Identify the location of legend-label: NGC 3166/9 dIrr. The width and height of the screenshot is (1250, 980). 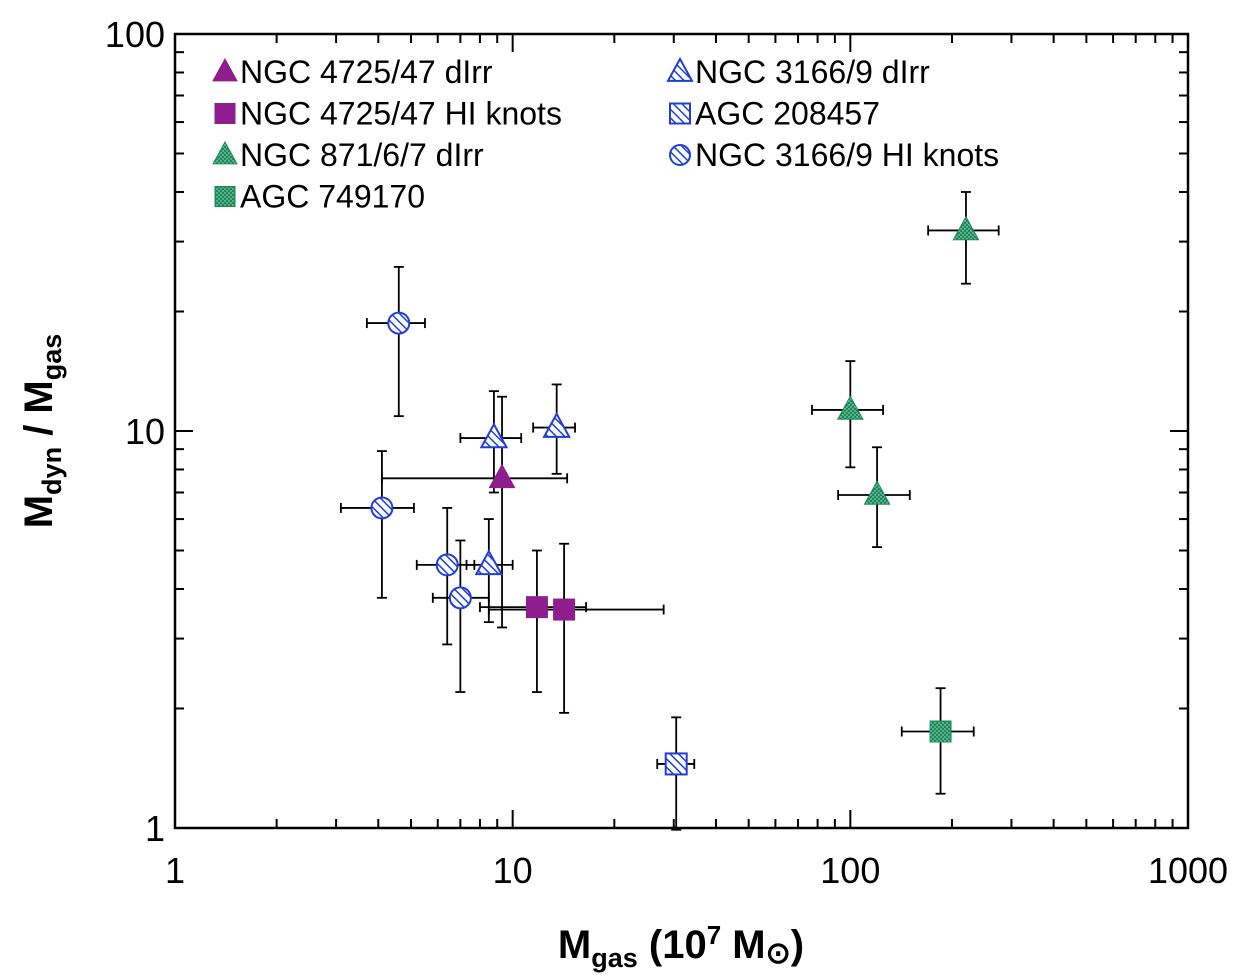
(812, 72).